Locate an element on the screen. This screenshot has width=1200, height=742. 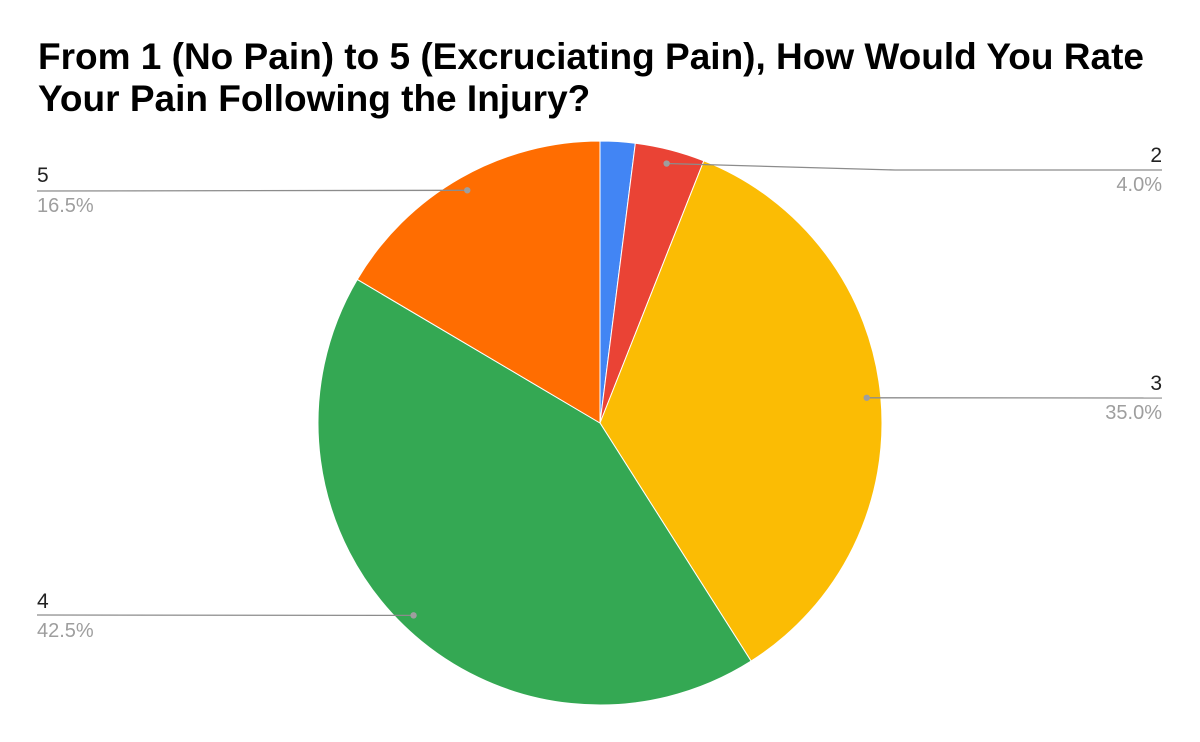
slice-percent-5: 16.5% is located at coordinates (65, 206).